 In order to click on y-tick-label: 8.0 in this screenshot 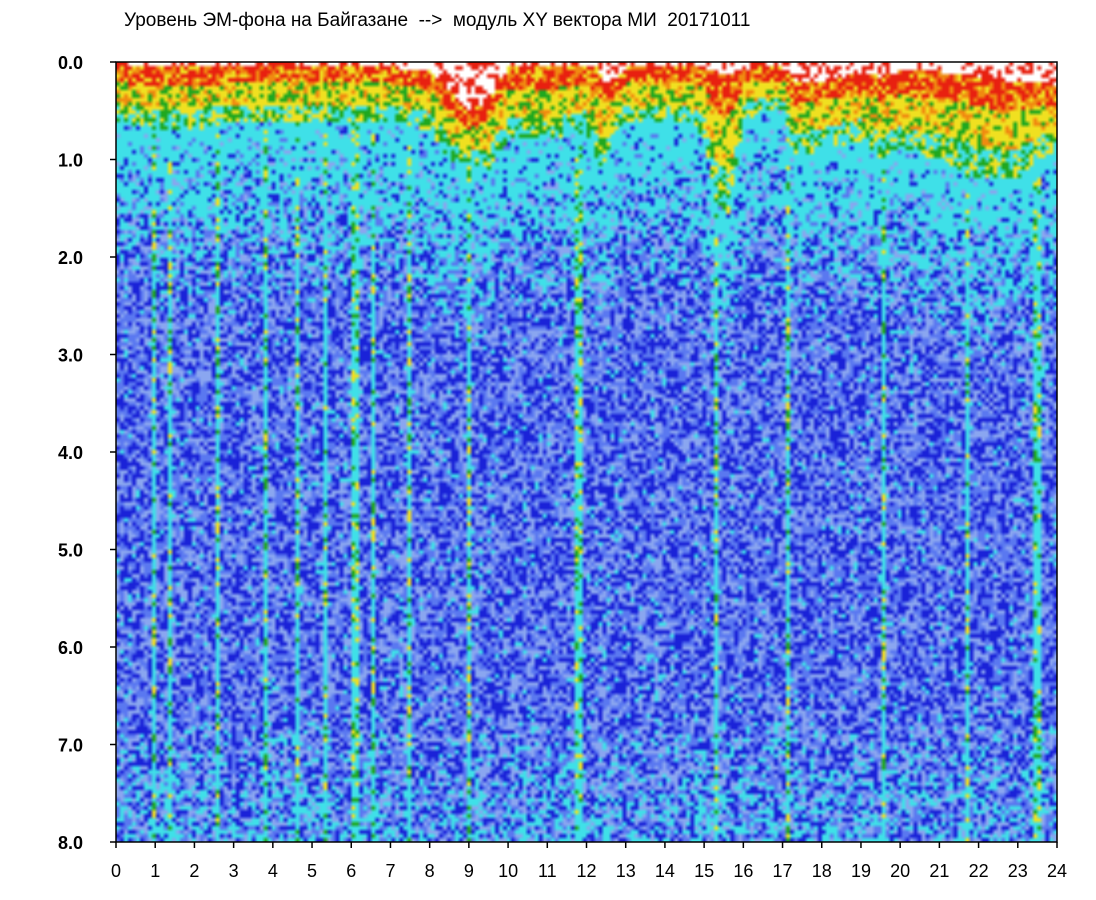, I will do `click(70, 843)`.